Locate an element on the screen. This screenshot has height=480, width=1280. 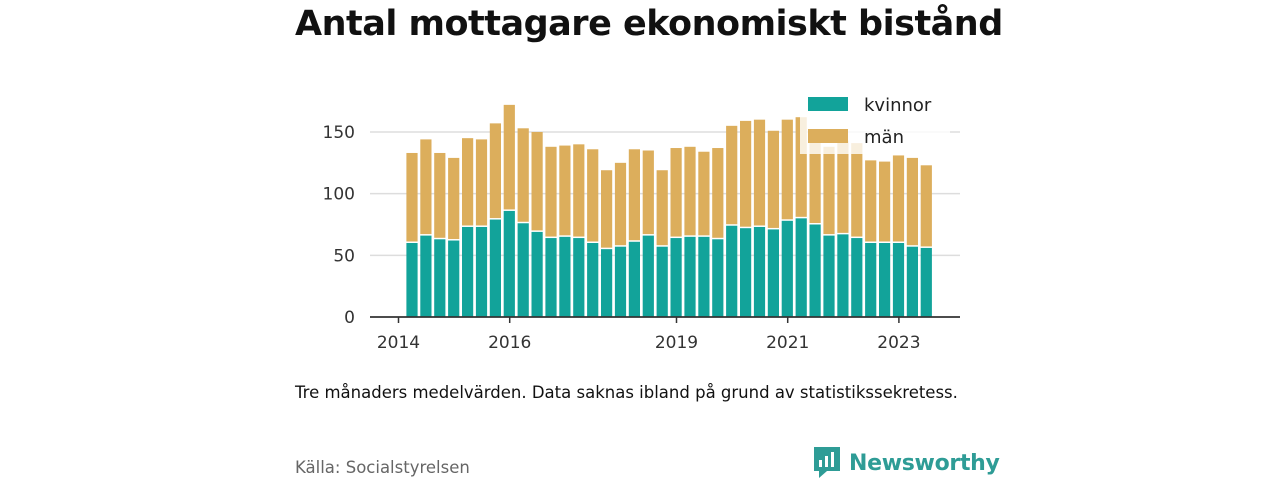
y-tick-label: 150 is located at coordinates (339, 133).